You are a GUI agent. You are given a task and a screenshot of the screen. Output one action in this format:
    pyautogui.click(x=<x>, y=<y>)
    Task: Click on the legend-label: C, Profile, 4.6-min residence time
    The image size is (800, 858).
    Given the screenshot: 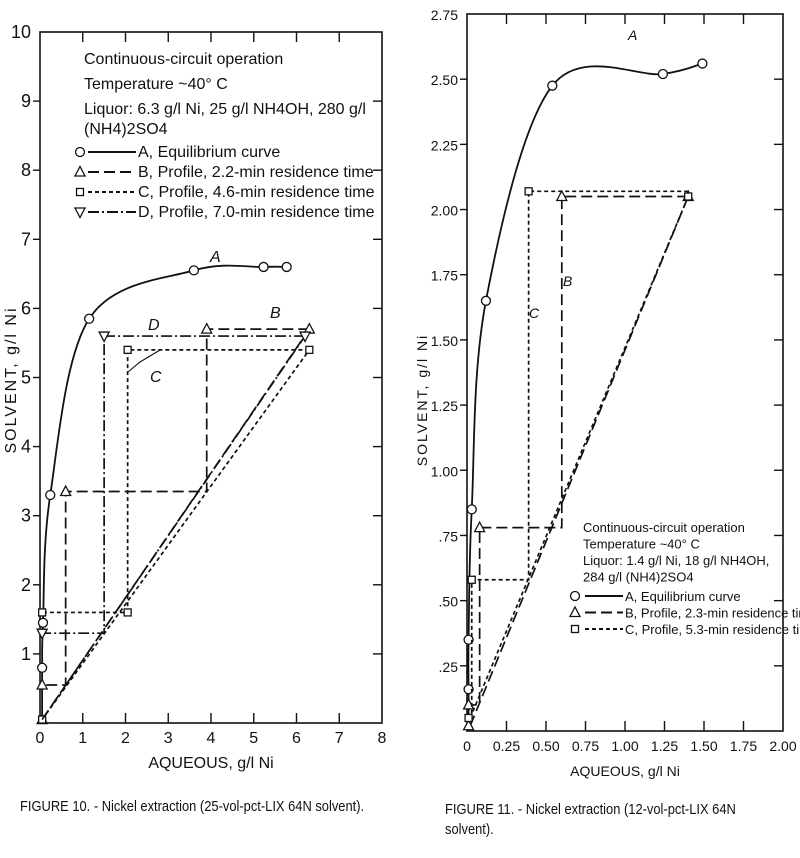 What is the action you would take?
    pyautogui.click(x=256, y=192)
    